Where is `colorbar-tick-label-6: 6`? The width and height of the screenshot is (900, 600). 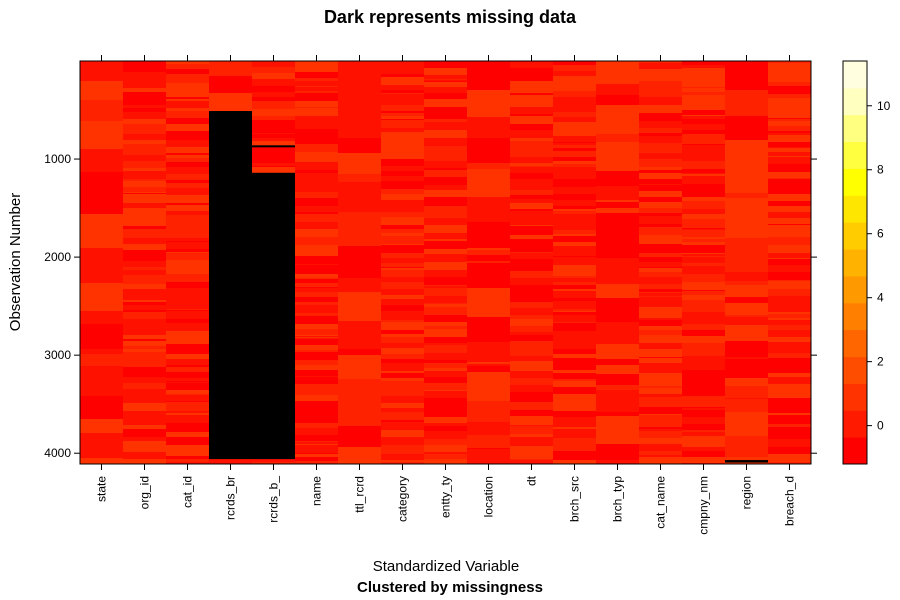 colorbar-tick-label-6: 6 is located at coordinates (880, 234).